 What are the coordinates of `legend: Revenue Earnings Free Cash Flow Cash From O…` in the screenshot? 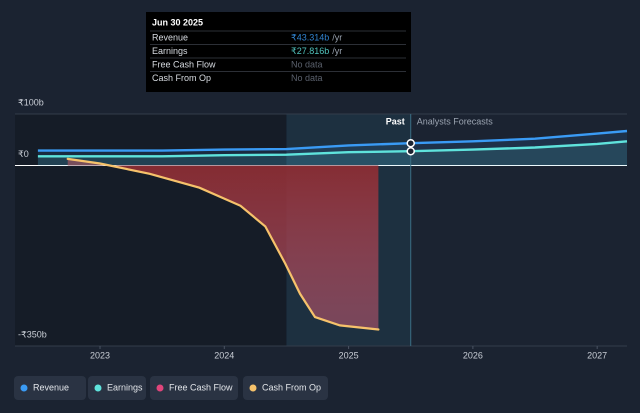 It's located at (171, 388).